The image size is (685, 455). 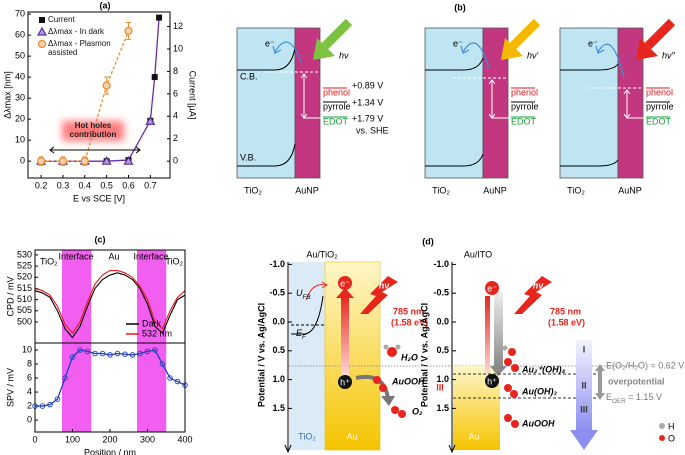 What do you see at coordinates (440, 387) in the screenshot?
I see `stage-label: III` at bounding box center [440, 387].